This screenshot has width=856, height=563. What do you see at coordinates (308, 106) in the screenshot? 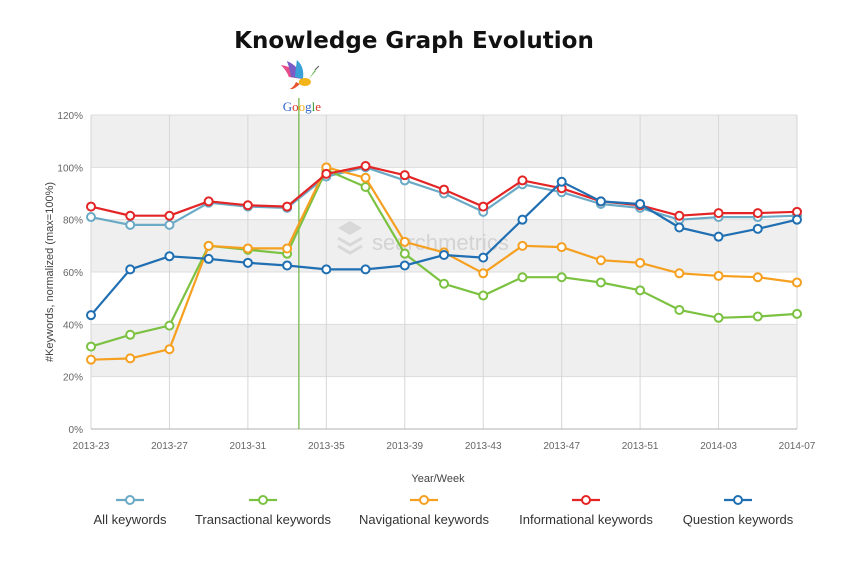
I see `google-letter: g` at bounding box center [308, 106].